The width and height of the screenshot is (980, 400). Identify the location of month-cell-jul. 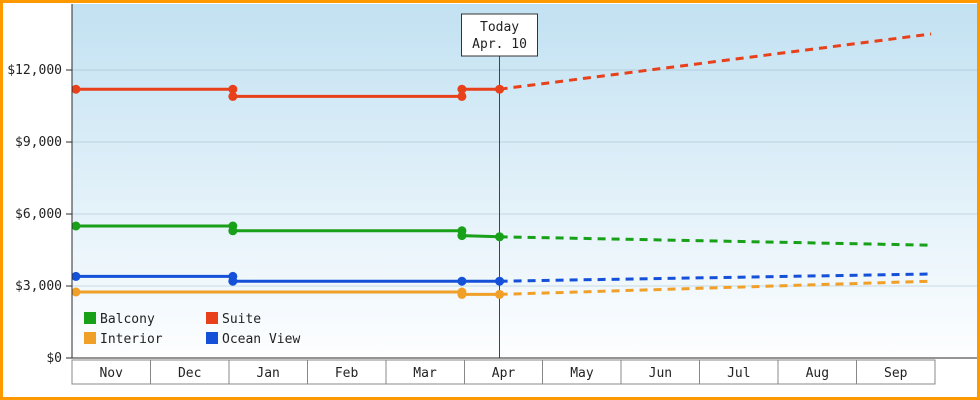
(739, 372).